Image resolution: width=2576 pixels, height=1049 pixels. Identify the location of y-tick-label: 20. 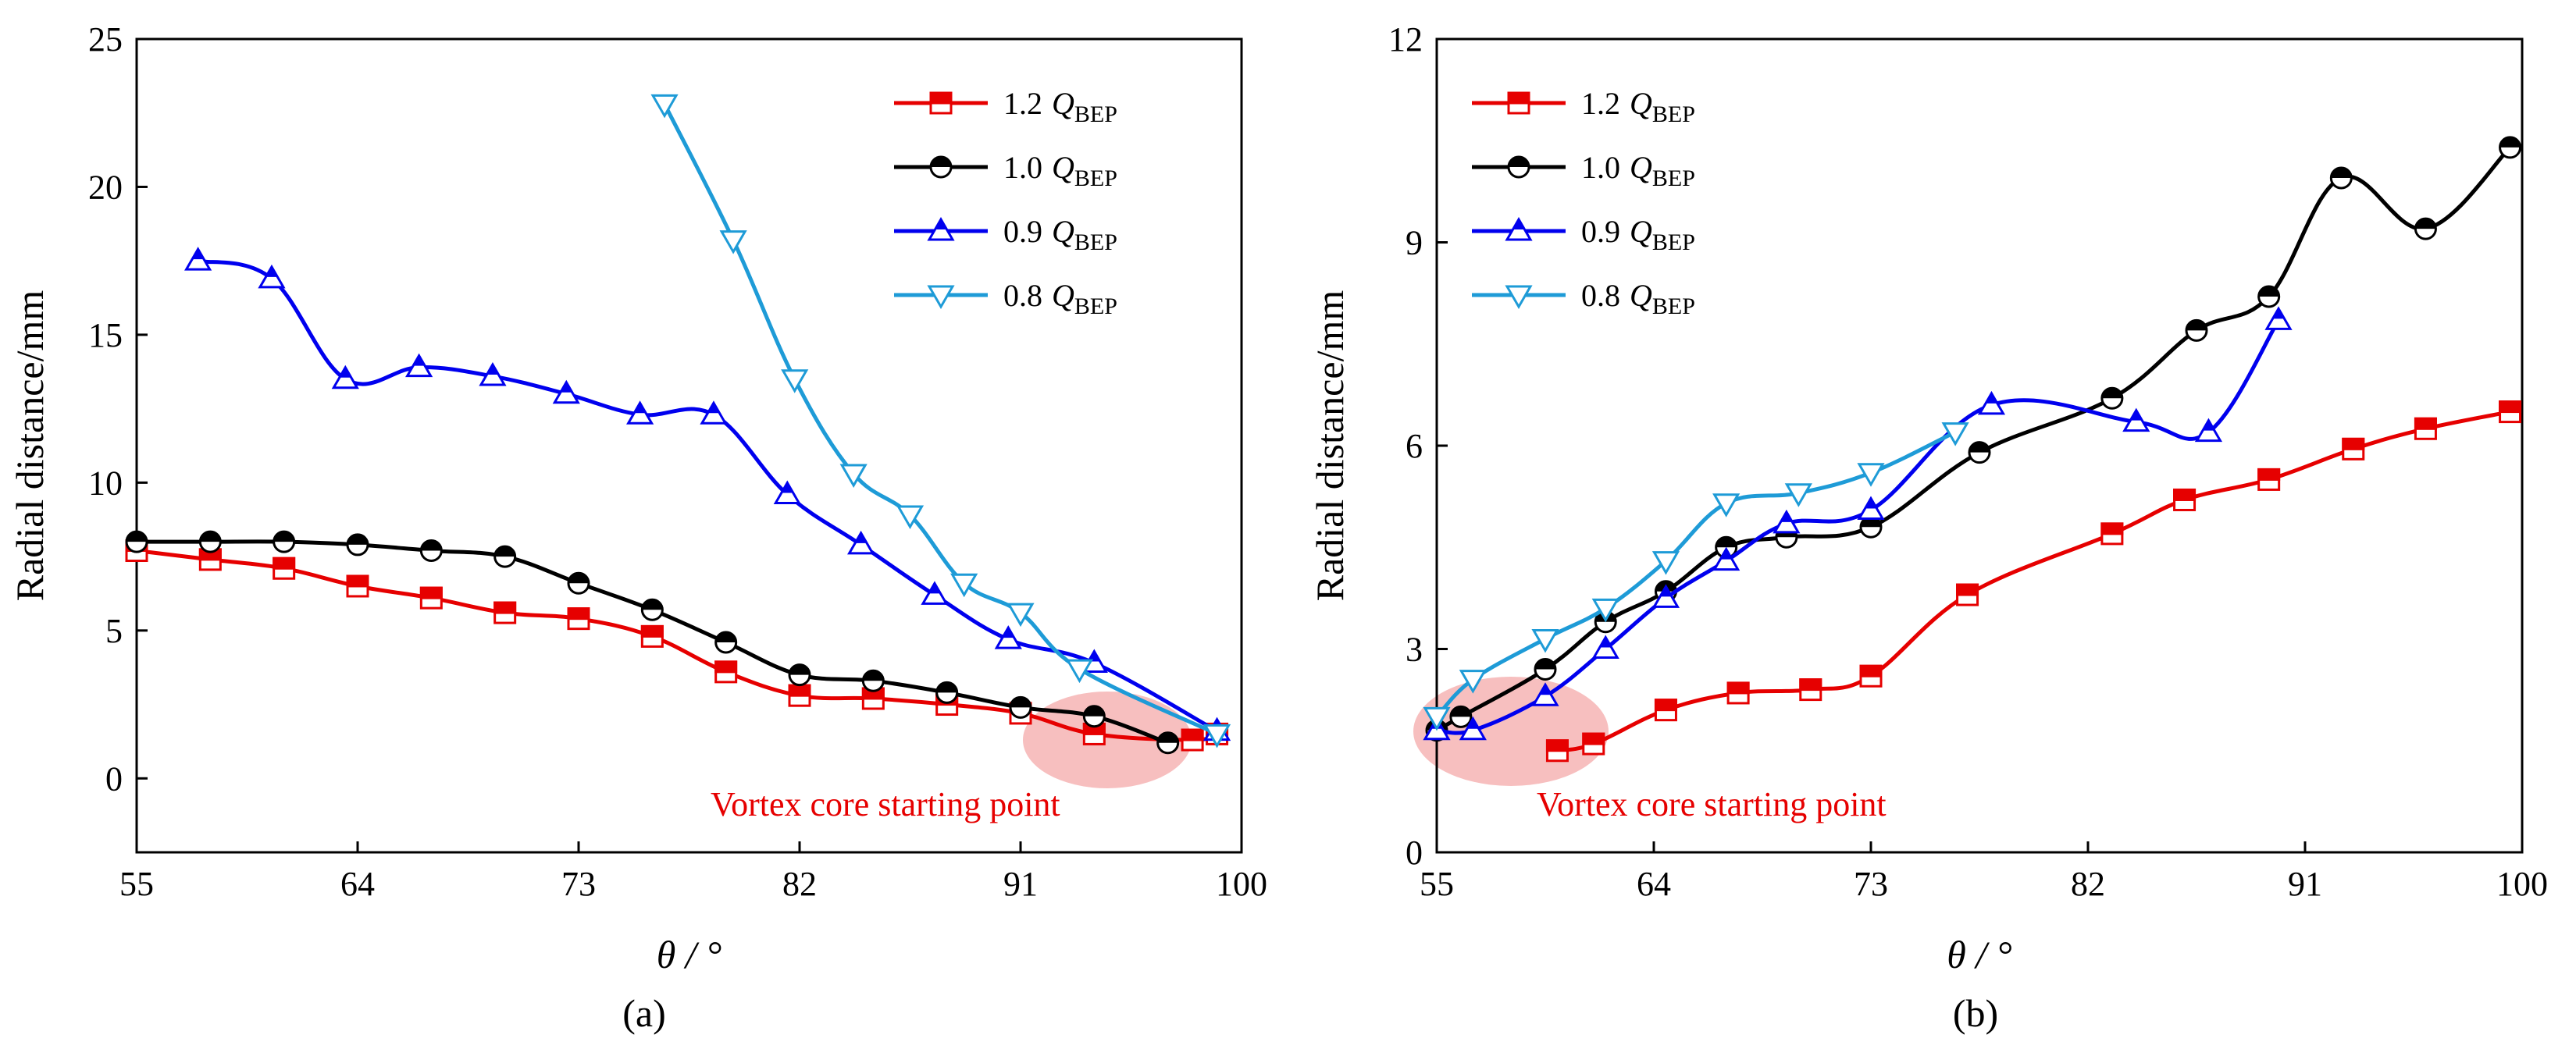
(106, 187).